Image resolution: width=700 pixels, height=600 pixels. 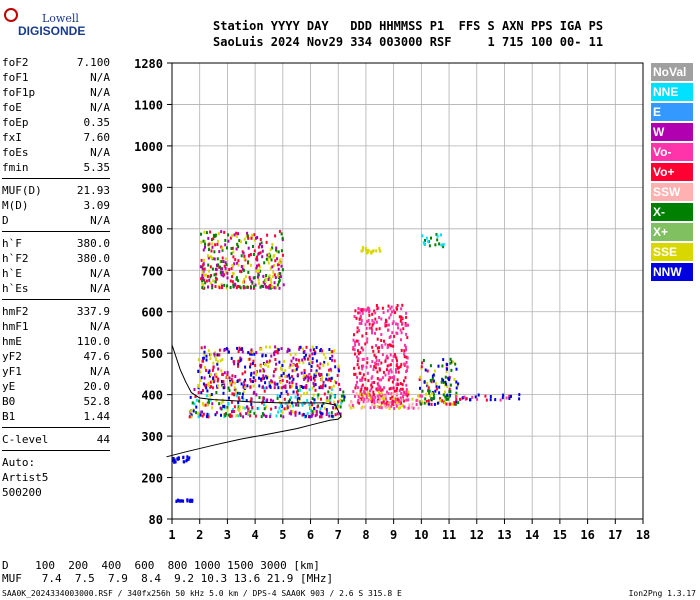 I want to click on param-value: N/A, so click(x=100, y=288).